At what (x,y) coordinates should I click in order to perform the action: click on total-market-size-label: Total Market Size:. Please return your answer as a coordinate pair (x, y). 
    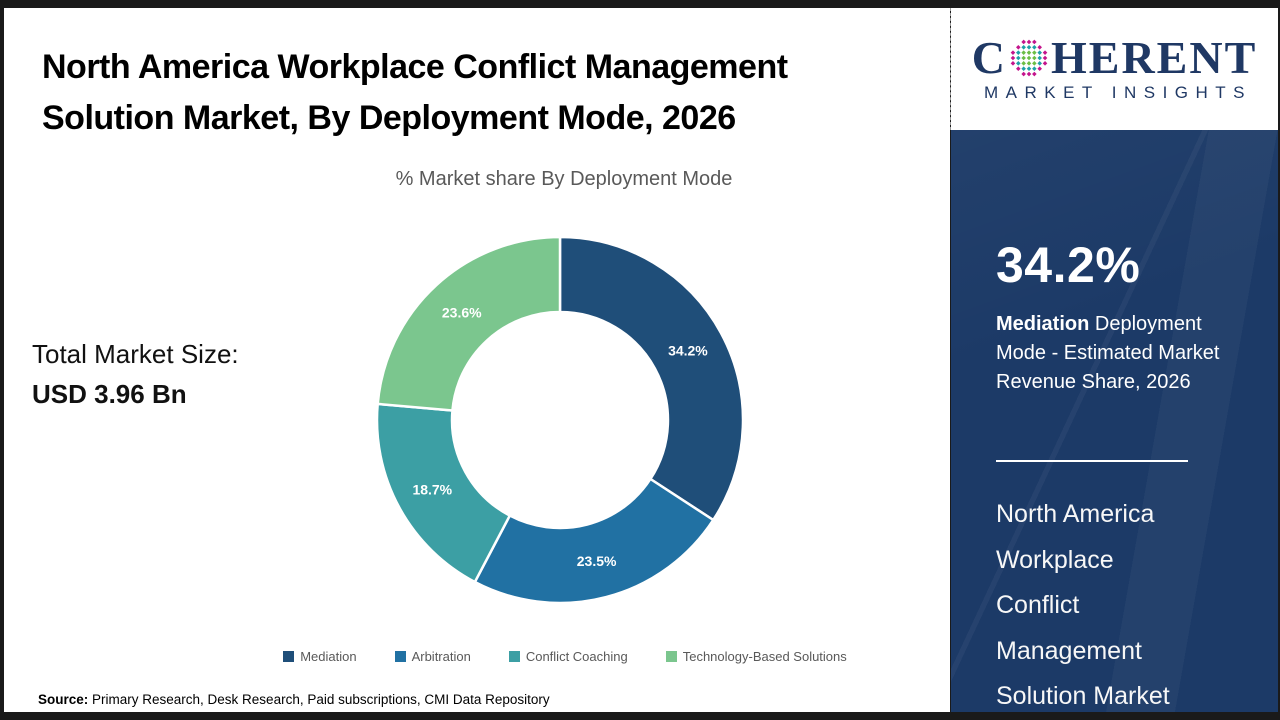
    Looking at the image, I should click on (135, 354).